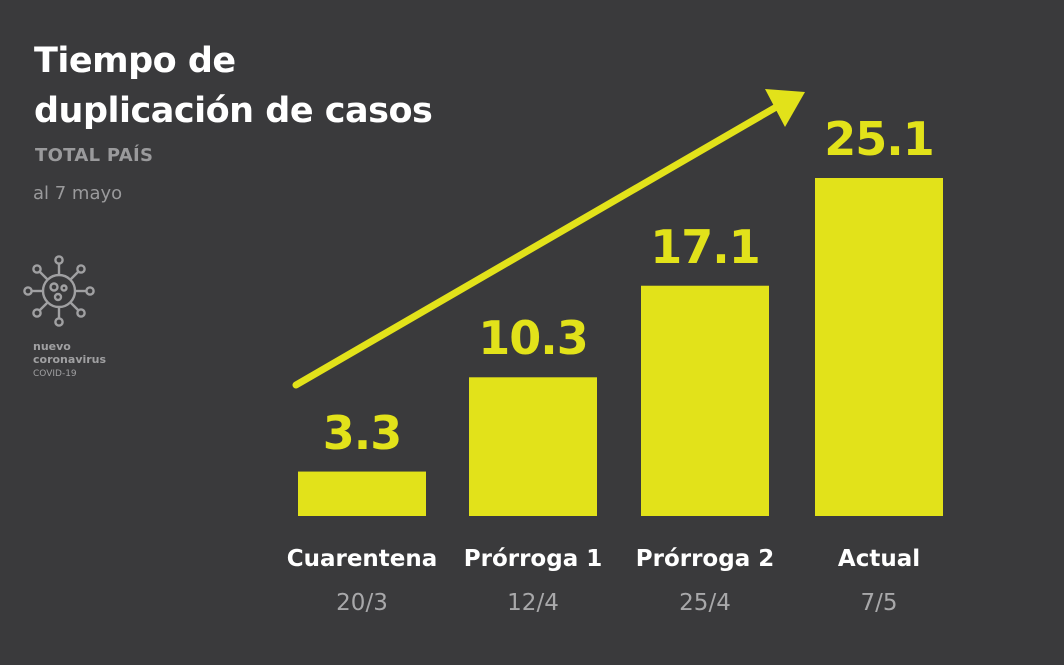  I want to click on chart-subtitle: TOTAL PAÍS, so click(94, 155).